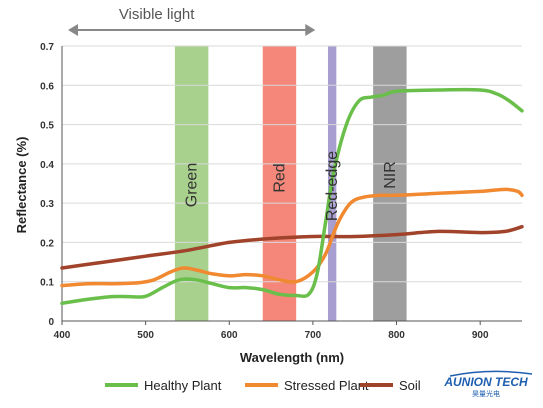  Describe the element at coordinates (229, 335) in the screenshot. I see `x-tick-label: 600` at that location.